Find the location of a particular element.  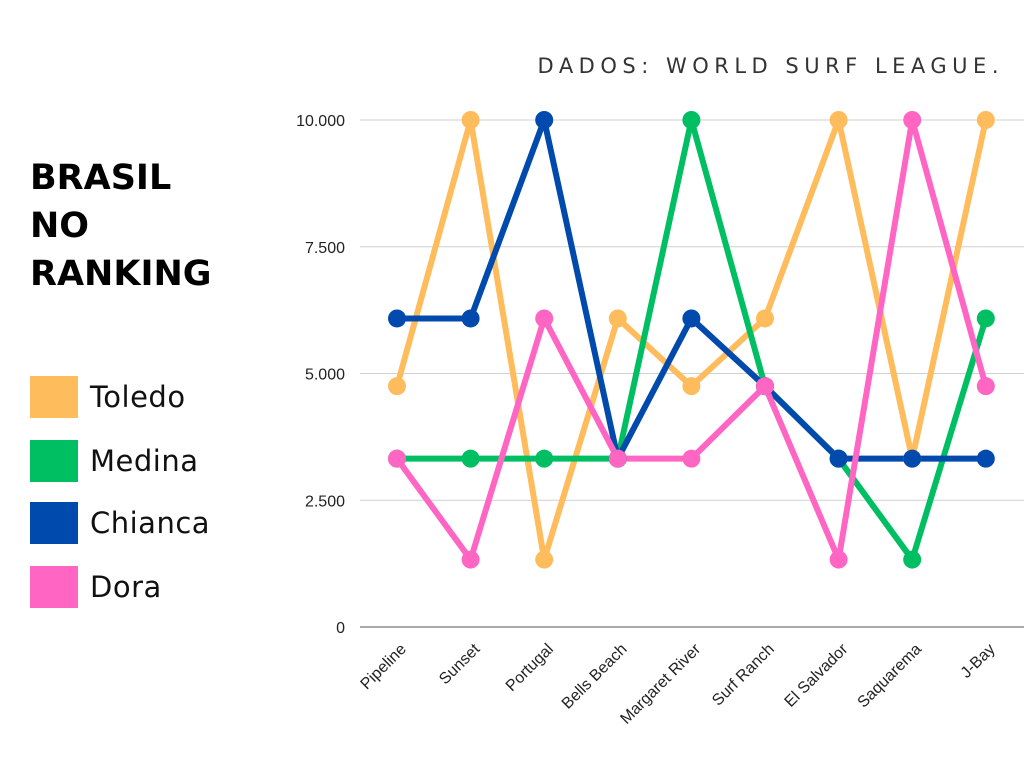

y-tick-label: 7.500 is located at coordinates (325, 248).